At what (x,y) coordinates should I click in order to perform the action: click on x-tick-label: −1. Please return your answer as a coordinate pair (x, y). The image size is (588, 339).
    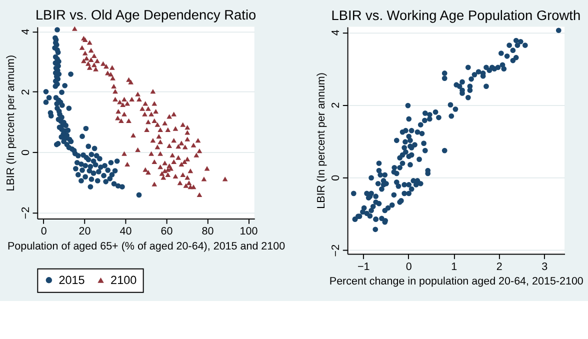
    Looking at the image, I should click on (364, 266).